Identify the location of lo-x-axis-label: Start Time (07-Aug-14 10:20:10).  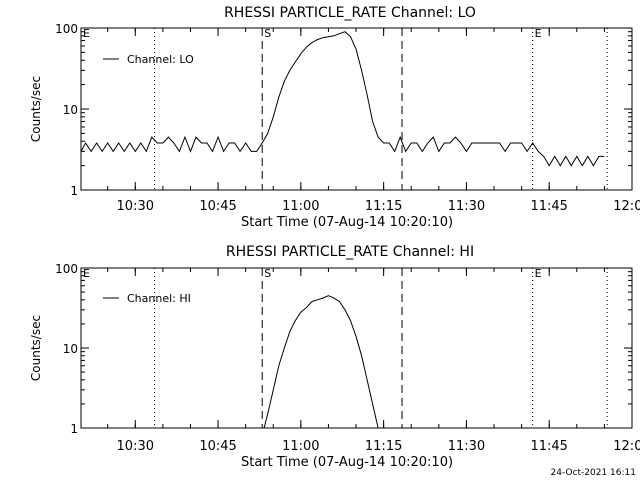
(347, 222).